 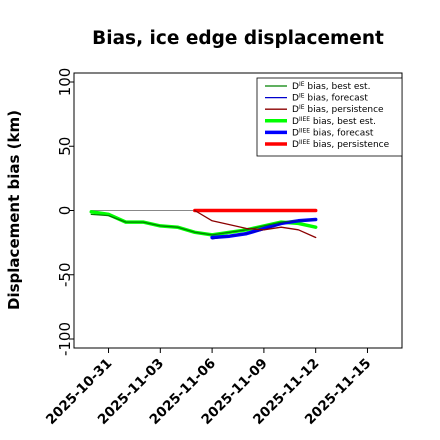 I want to click on legend-label: DIE bias, forecast, so click(x=330, y=98).